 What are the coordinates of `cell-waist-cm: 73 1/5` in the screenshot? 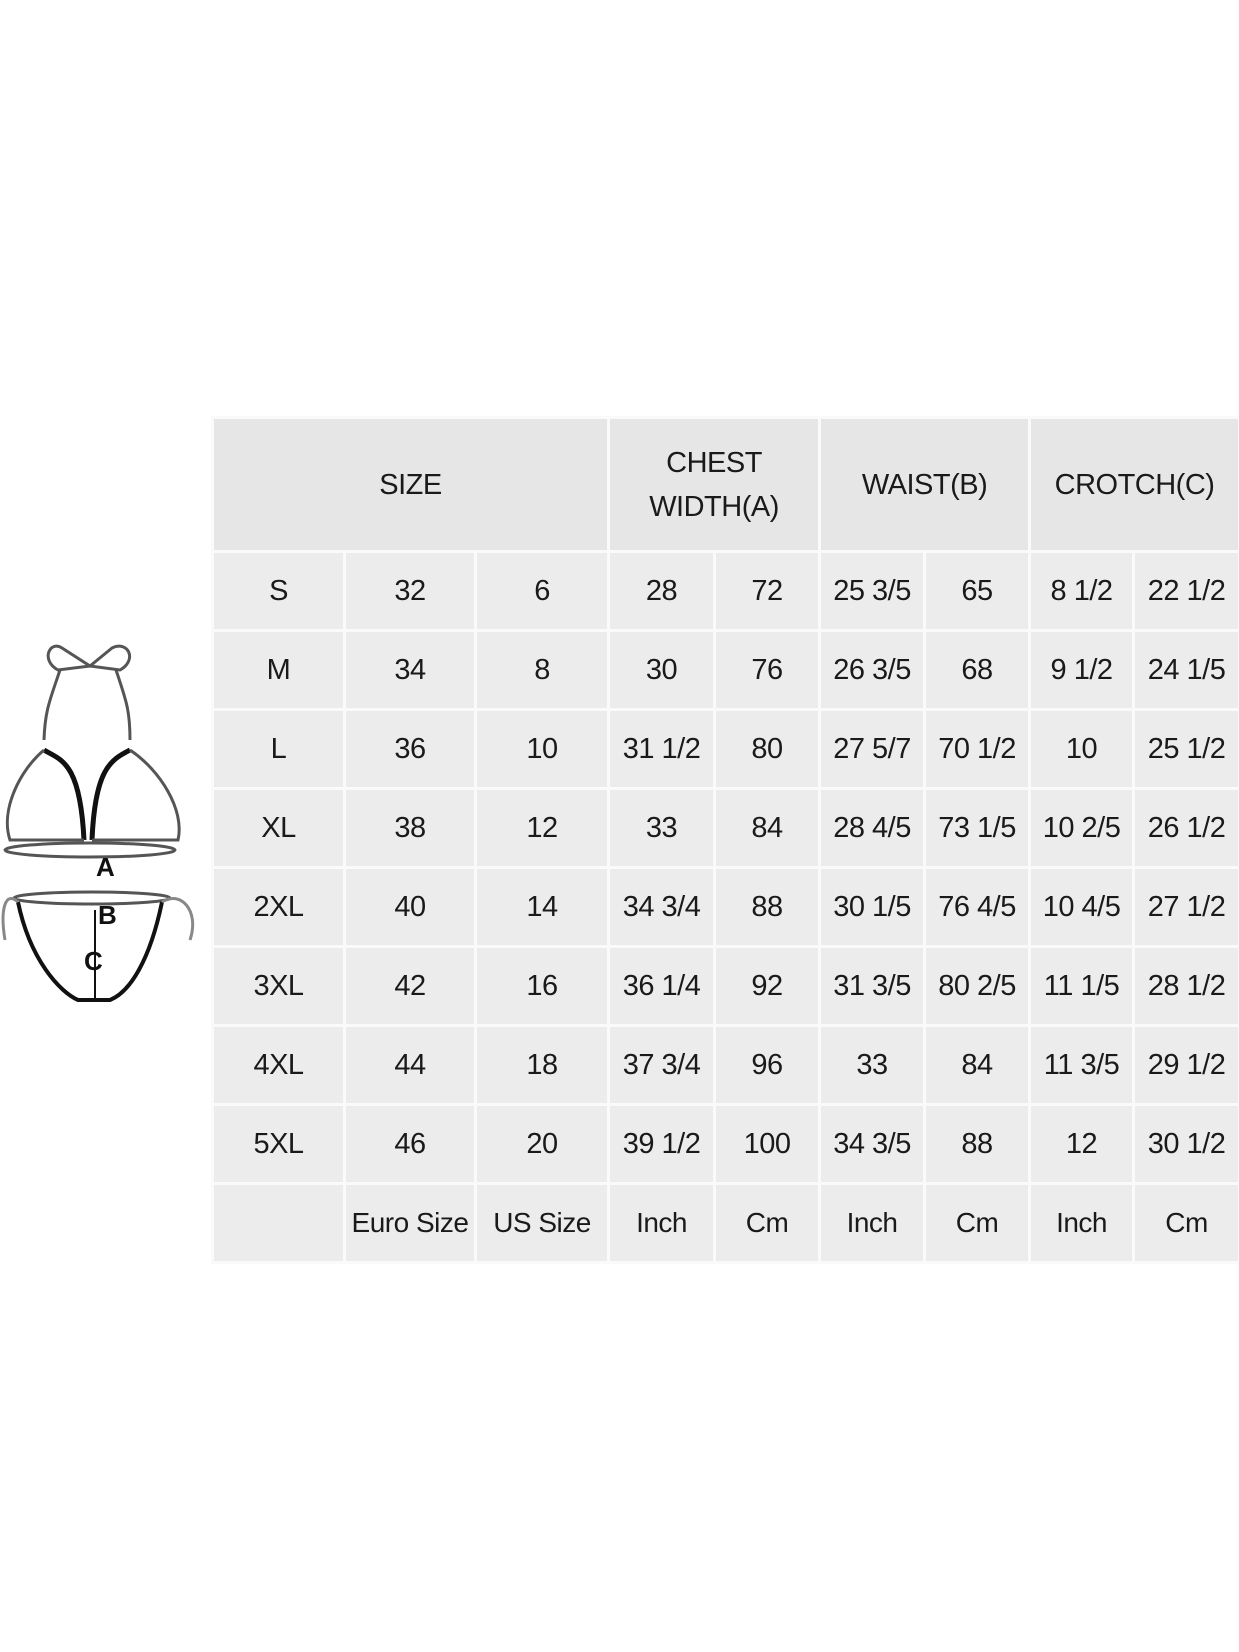 It's located at (977, 828).